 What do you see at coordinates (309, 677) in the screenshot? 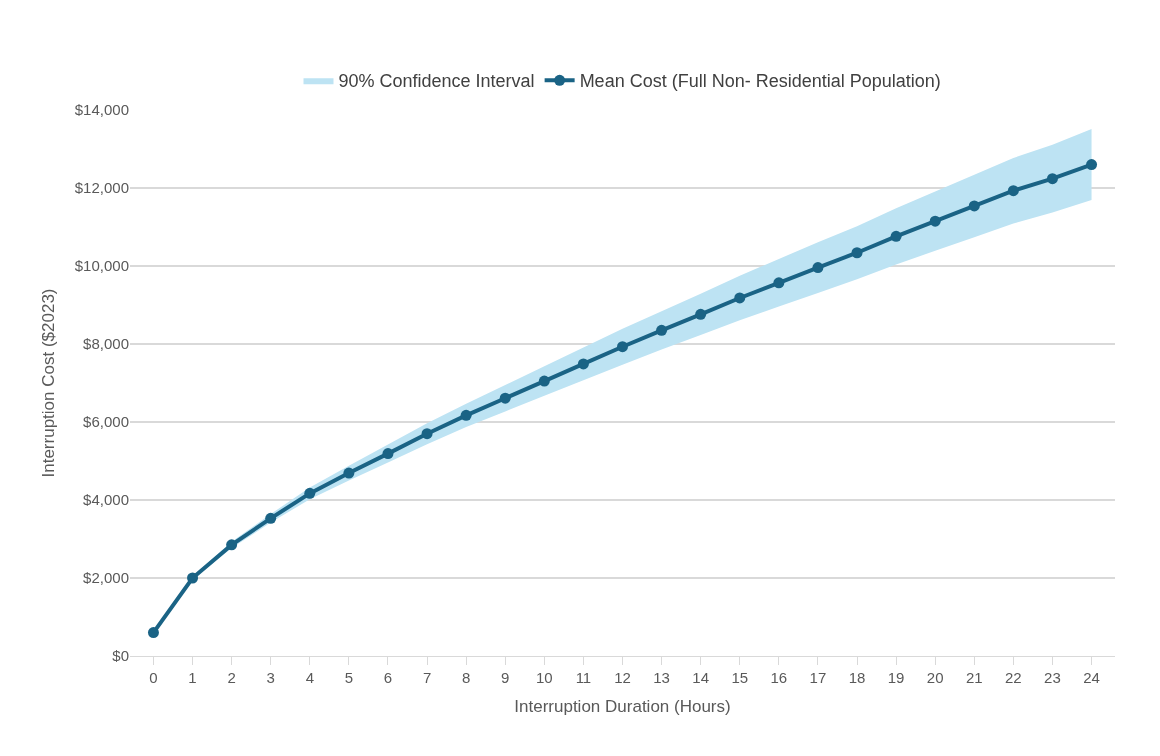
I see `x-tick-label: 4` at bounding box center [309, 677].